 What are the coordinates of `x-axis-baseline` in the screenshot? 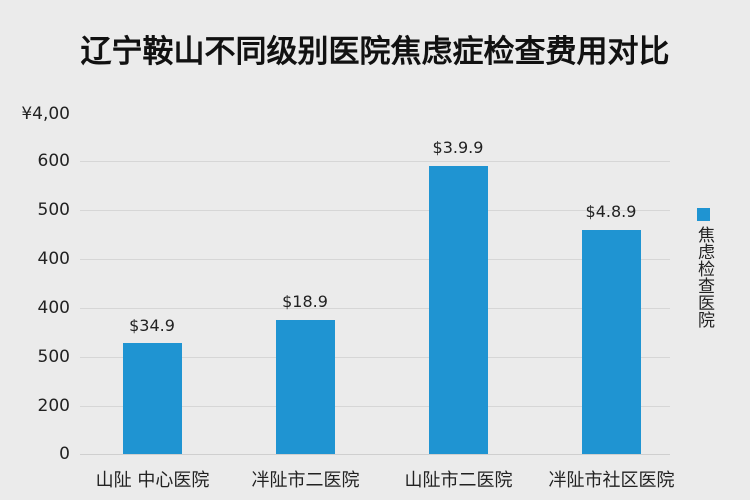 It's located at (375, 454).